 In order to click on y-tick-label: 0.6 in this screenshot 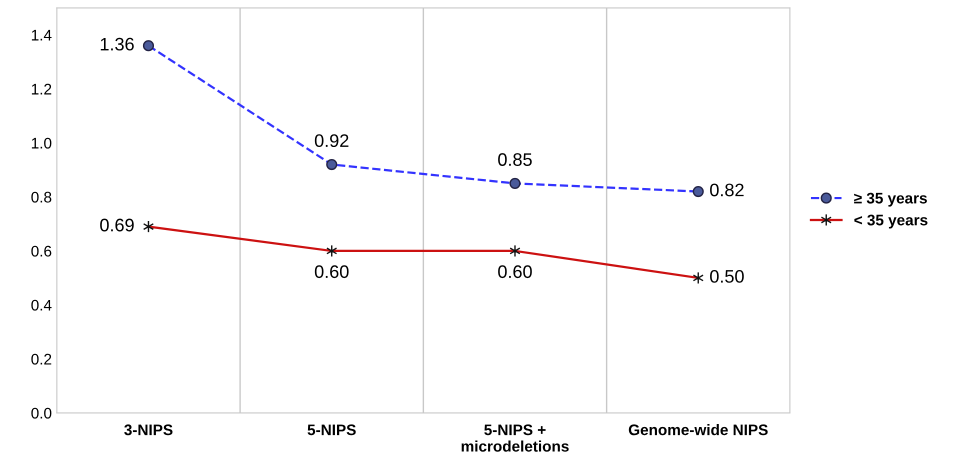, I will do `click(41, 251)`.